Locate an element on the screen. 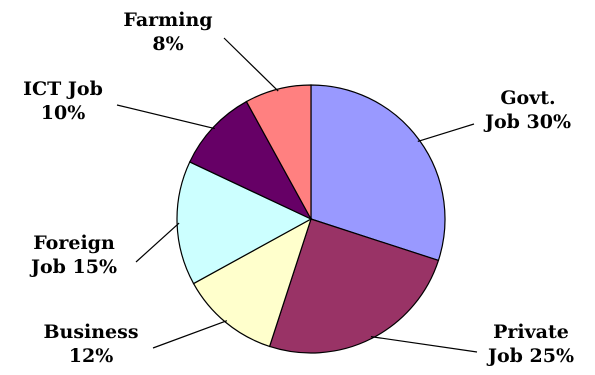  slice-label-private-job: Private Job 25% is located at coordinates (530, 344).